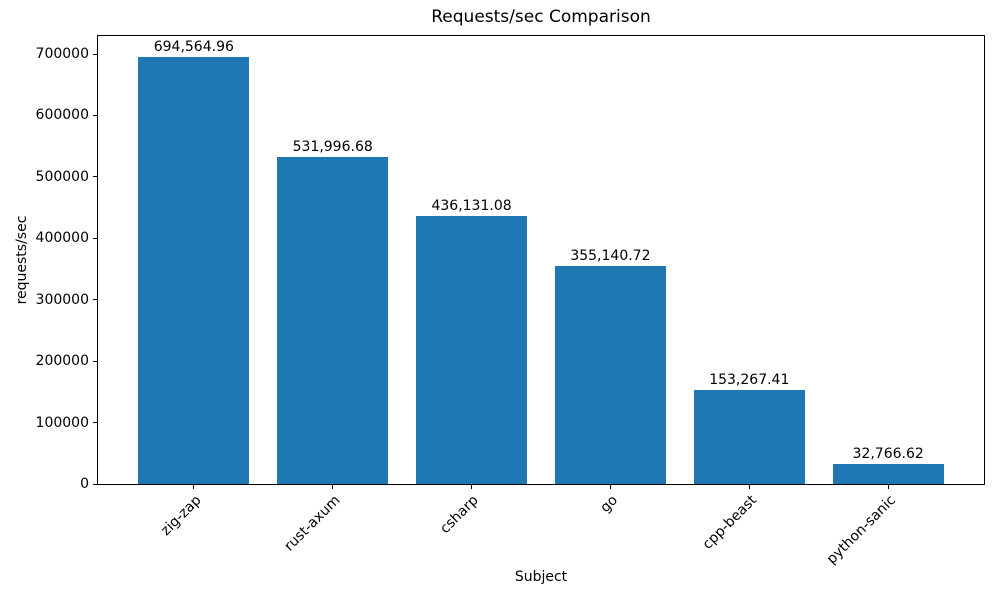 This screenshot has width=1000, height=600. I want to click on y-tick-label: 600000, so click(62, 115).